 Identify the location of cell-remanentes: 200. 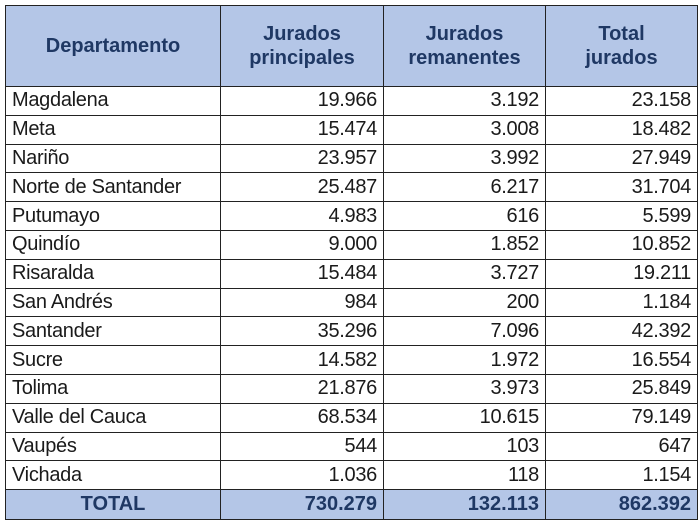
(464, 302).